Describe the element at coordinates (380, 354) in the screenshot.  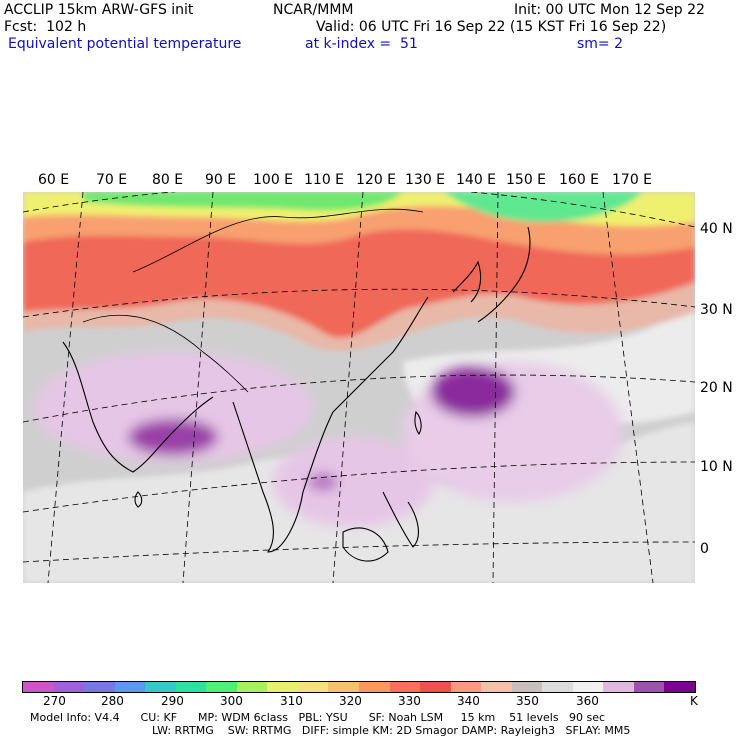
I see `china-coast` at that location.